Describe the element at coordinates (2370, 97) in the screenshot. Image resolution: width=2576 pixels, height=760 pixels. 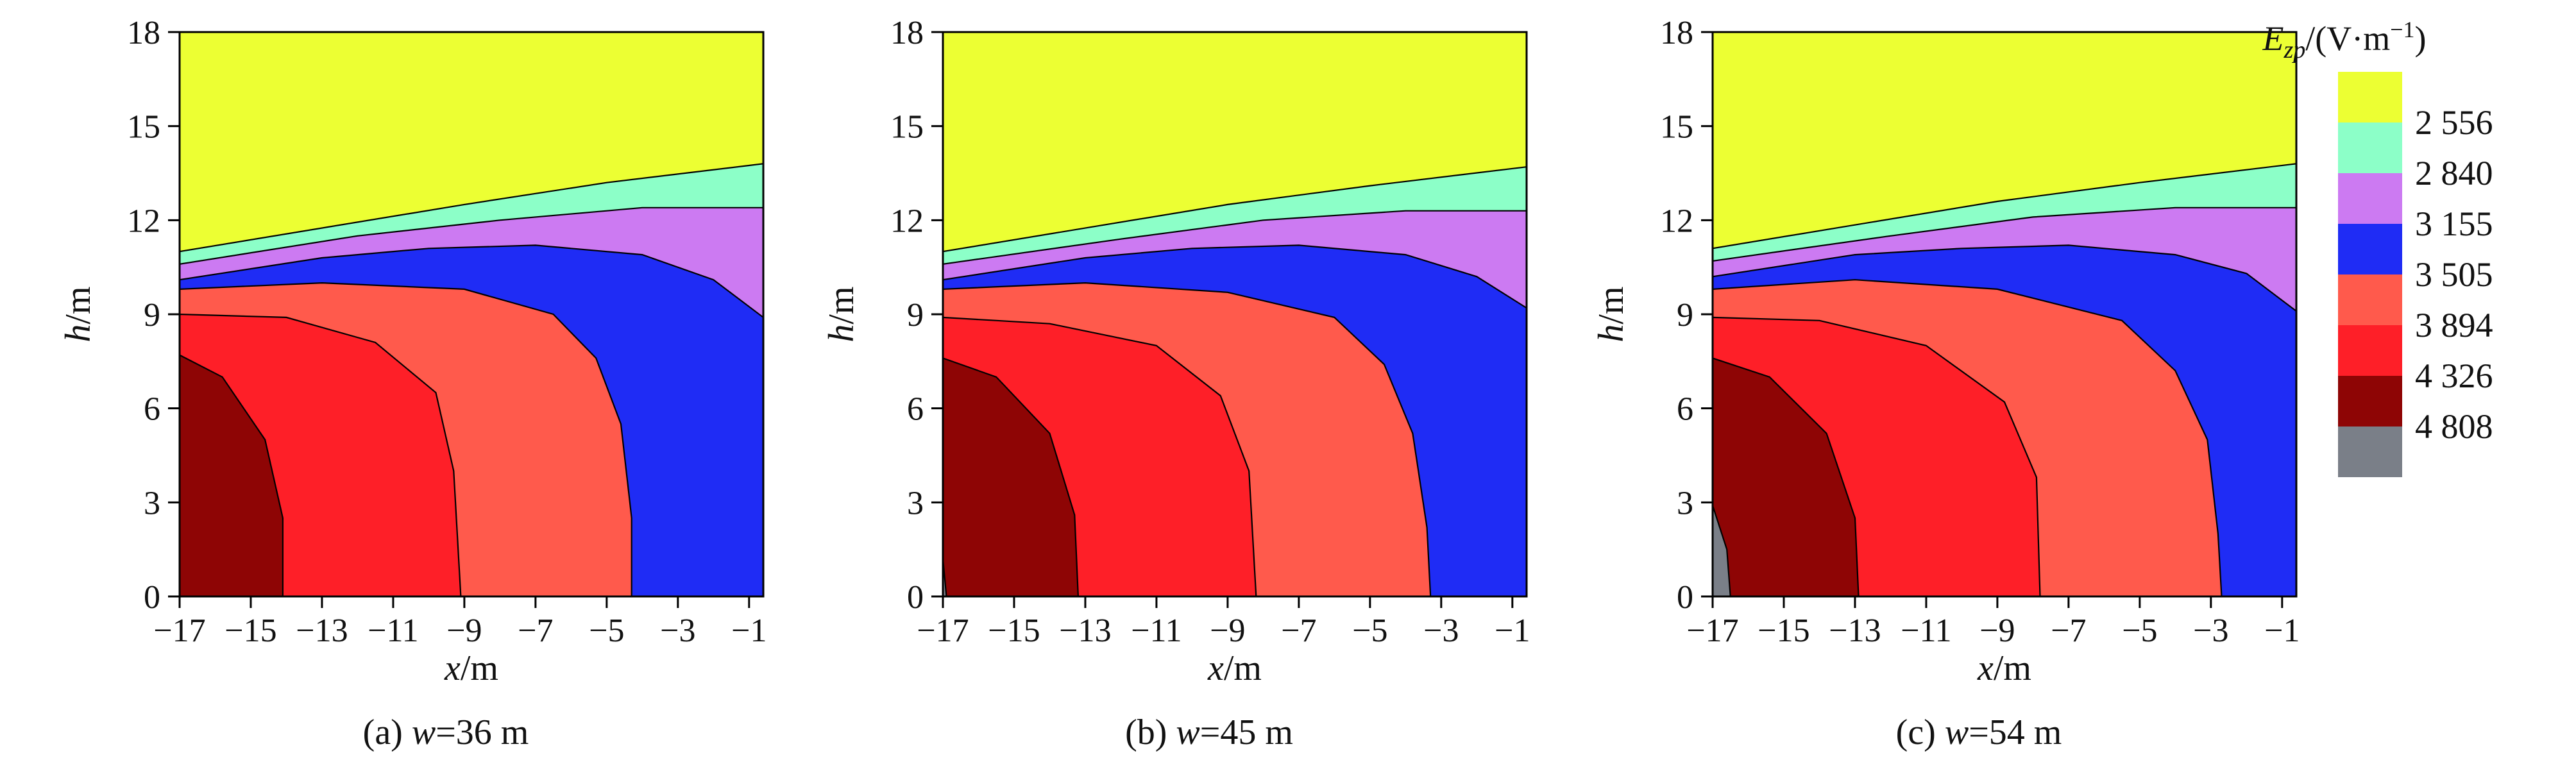
I see `legend-swatch-yellow` at that location.